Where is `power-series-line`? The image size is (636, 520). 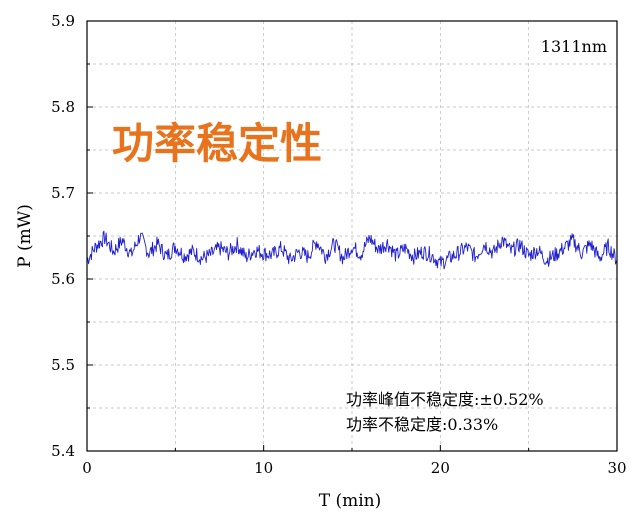 power-series-line is located at coordinates (352, 250).